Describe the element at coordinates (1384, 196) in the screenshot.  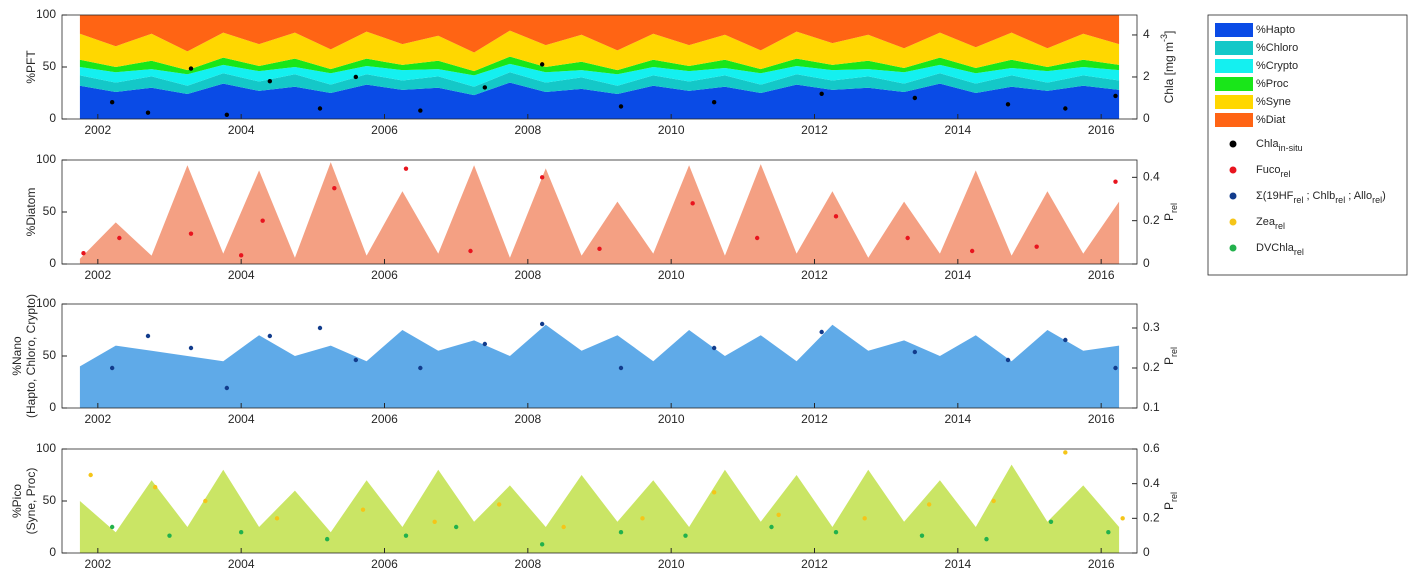
I see `label-text: )` at that location.